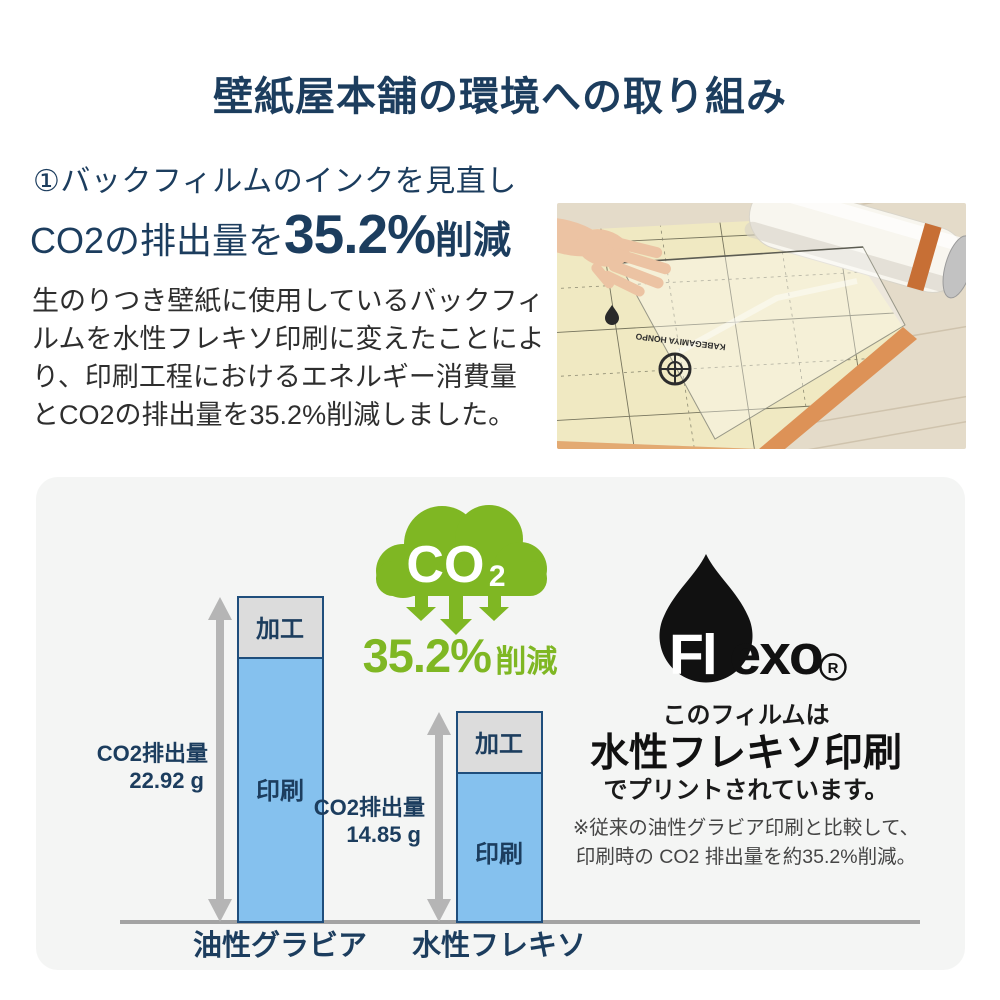  Describe the element at coordinates (954, 267) in the screenshot. I see `roll-end-cap` at that location.